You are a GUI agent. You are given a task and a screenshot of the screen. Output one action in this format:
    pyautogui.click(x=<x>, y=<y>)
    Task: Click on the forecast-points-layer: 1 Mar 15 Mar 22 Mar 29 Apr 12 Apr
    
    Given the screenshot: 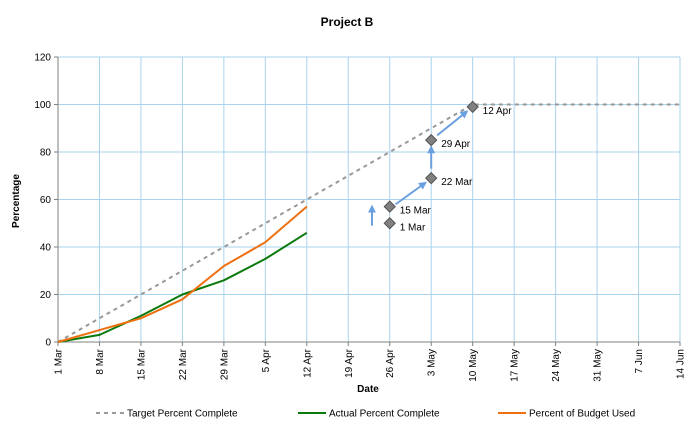 What is the action you would take?
    pyautogui.click(x=448, y=166)
    